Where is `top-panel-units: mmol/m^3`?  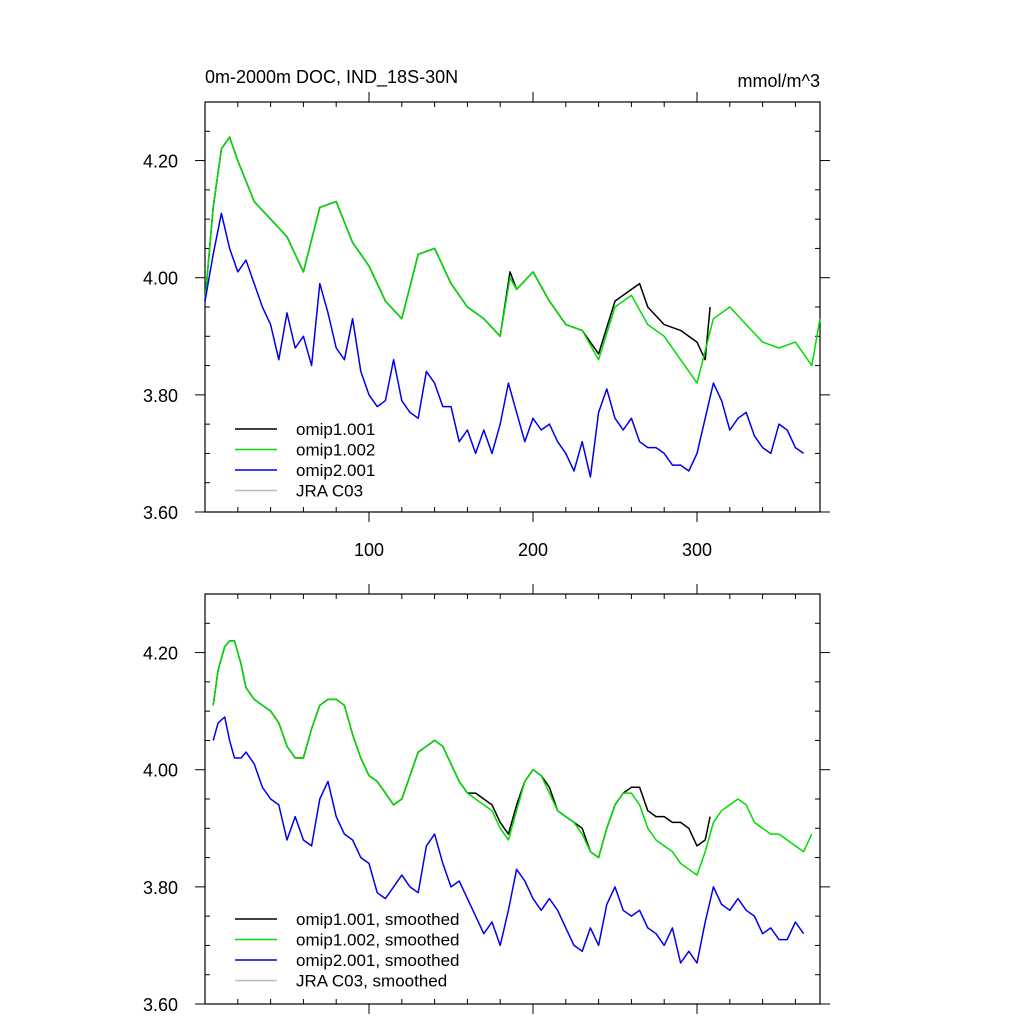
top-panel-units: mmol/m^3 is located at coordinates (779, 81).